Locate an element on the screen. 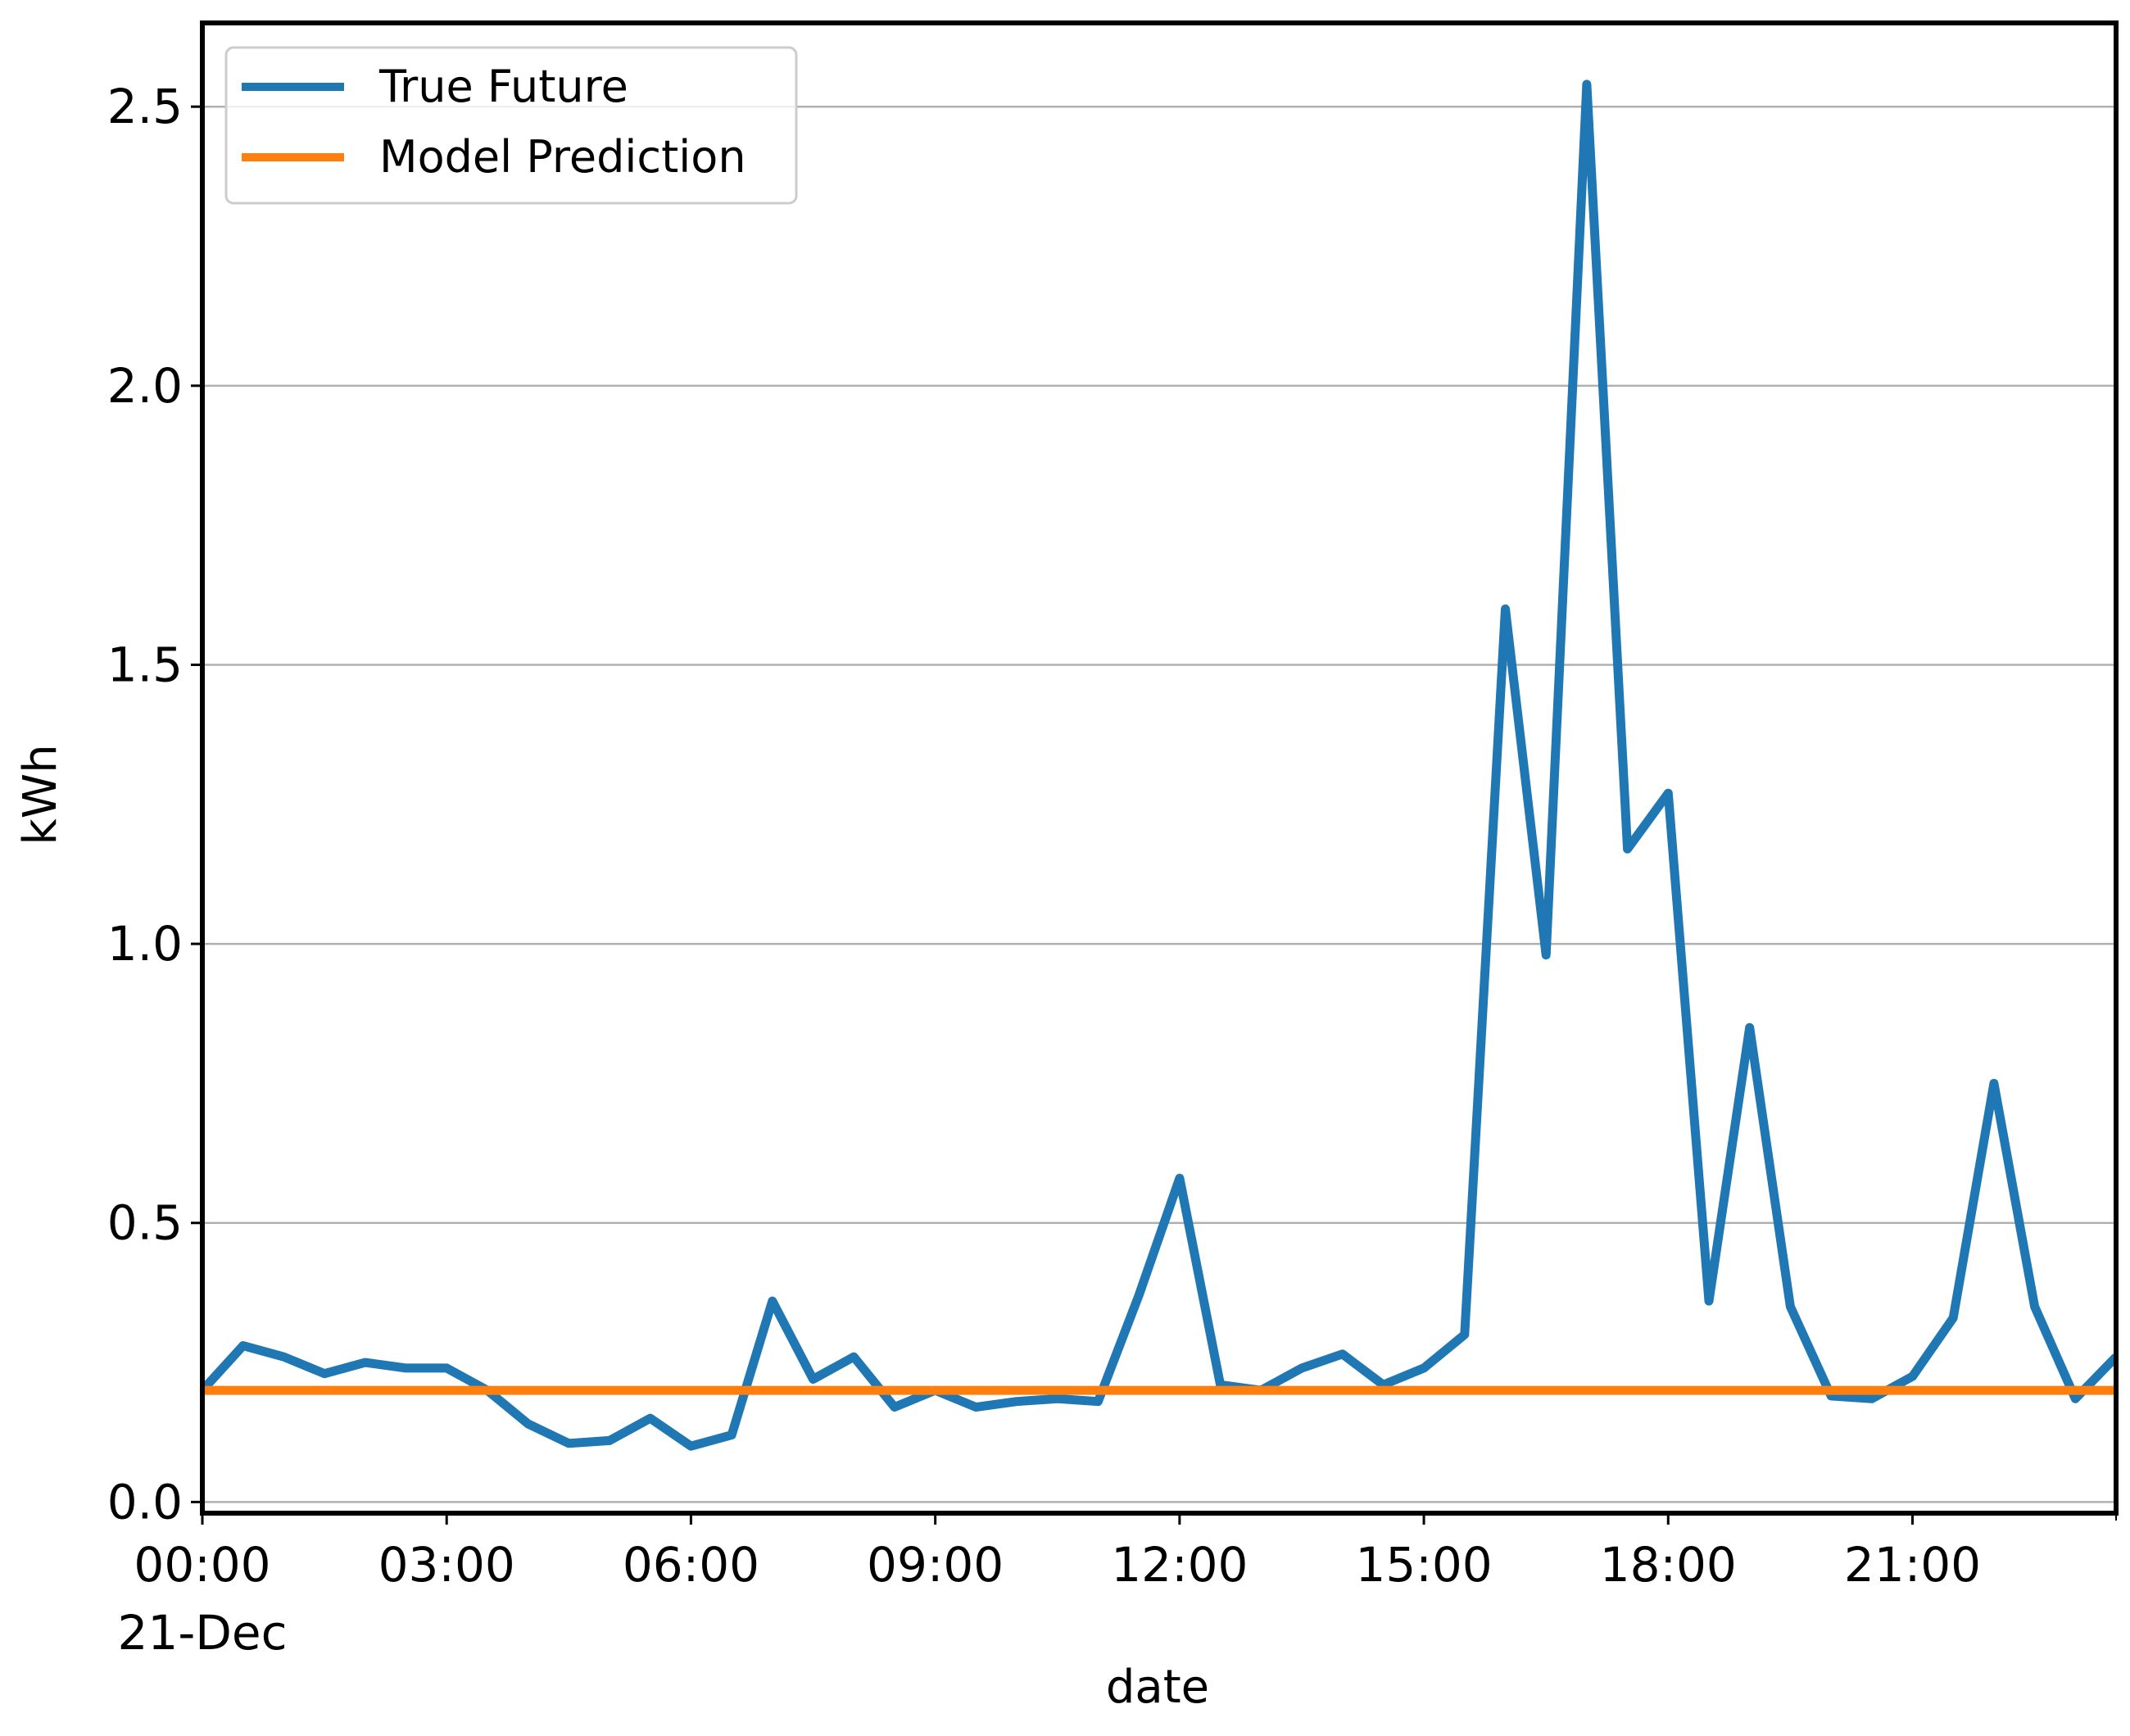 The image size is (2130, 1736). x-tick-label: 06:00 is located at coordinates (691, 1565).